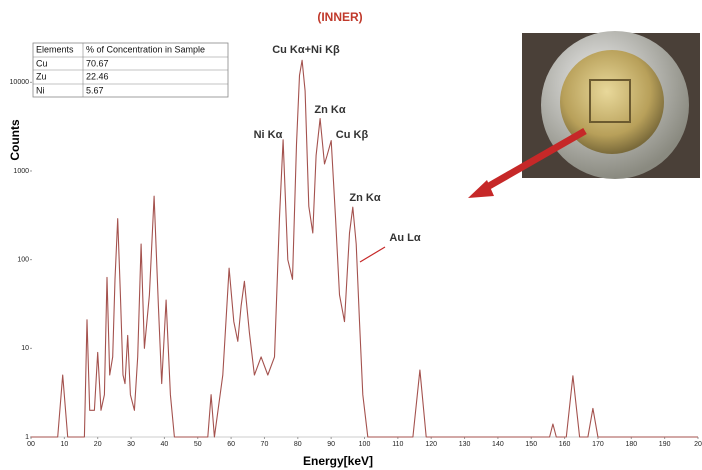 The height and width of the screenshot is (470, 702). I want to click on x-tick-label: 90, so click(331, 444).